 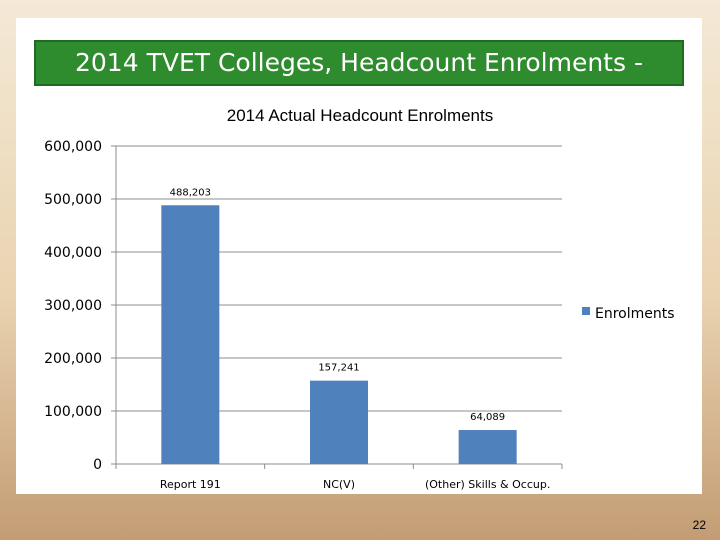 I want to click on y-tick-label: 0, so click(x=97, y=465).